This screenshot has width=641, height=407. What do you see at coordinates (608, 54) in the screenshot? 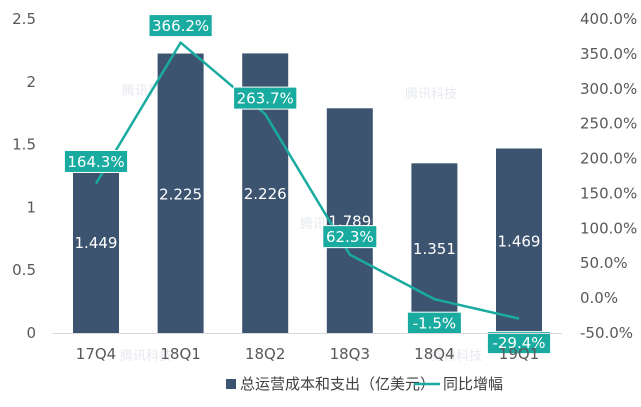
I see `right-tick-label: 350.0%` at bounding box center [608, 54].